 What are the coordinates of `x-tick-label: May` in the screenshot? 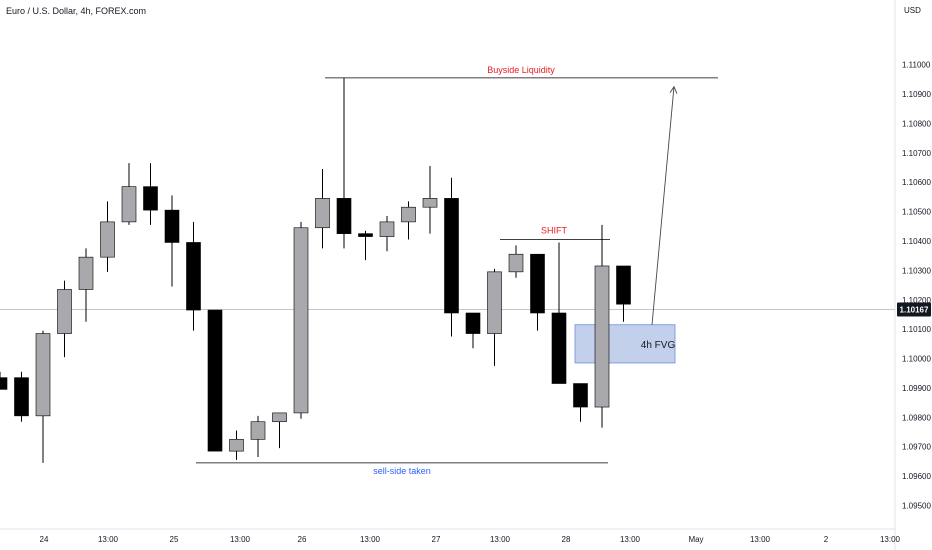 It's located at (695, 539).